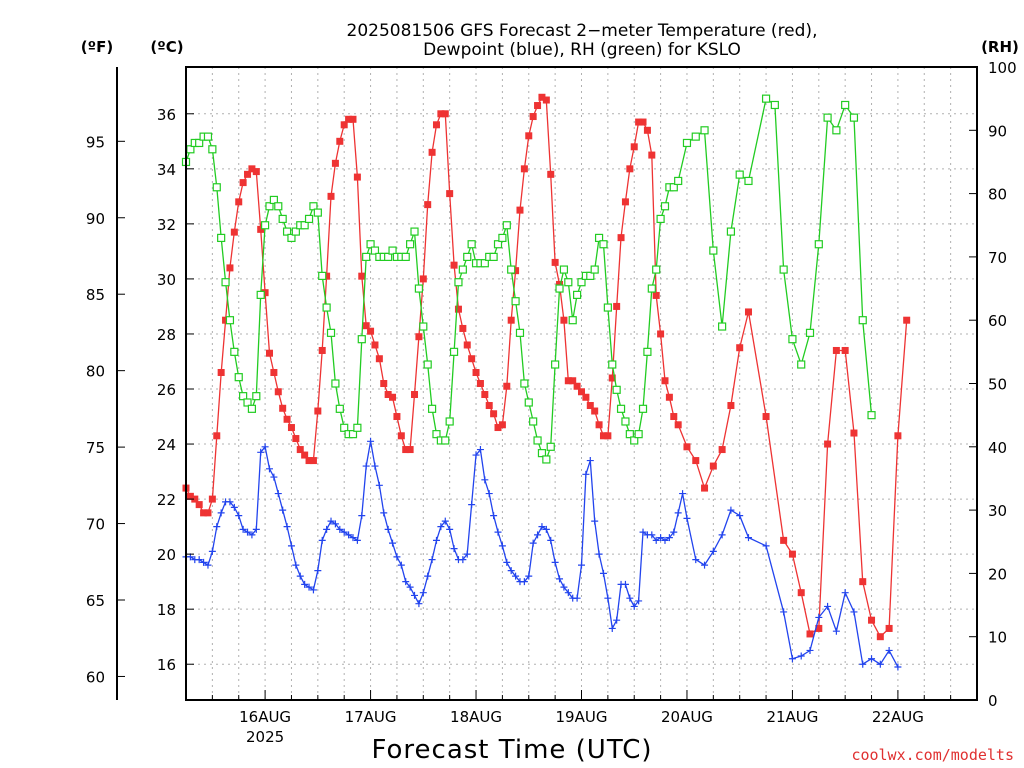 The width and height of the screenshot is (1024, 768). What do you see at coordinates (997, 511) in the screenshot?
I see `rh-tick-label: 30` at bounding box center [997, 511].